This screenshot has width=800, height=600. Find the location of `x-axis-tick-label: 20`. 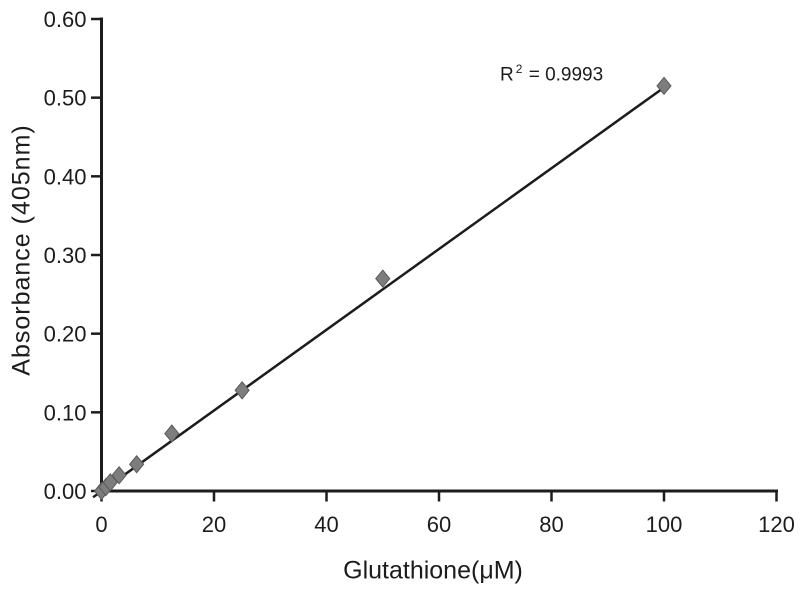

x-axis-tick-label: 20 is located at coordinates (214, 524).